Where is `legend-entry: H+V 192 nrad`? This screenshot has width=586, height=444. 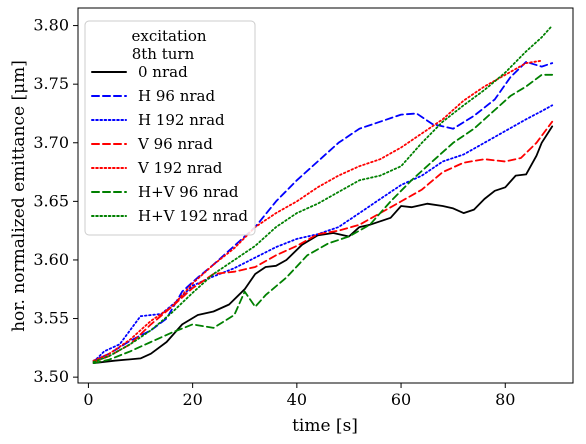
legend-entry: H+V 192 nrad is located at coordinates (169, 216).